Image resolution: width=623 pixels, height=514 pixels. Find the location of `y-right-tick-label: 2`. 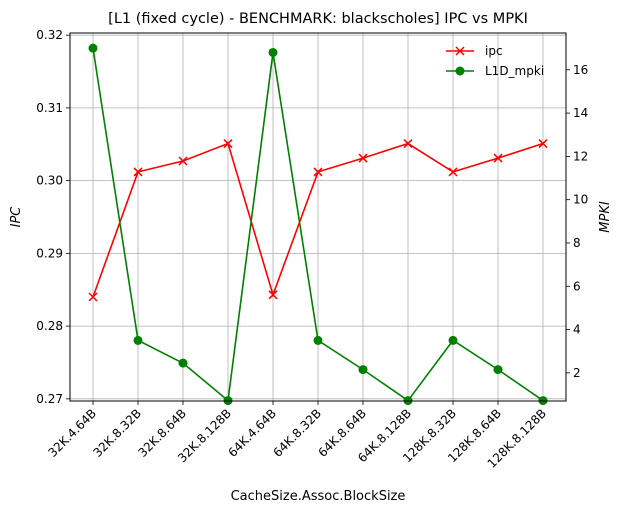

y-right-tick-label: 2 is located at coordinates (577, 373).